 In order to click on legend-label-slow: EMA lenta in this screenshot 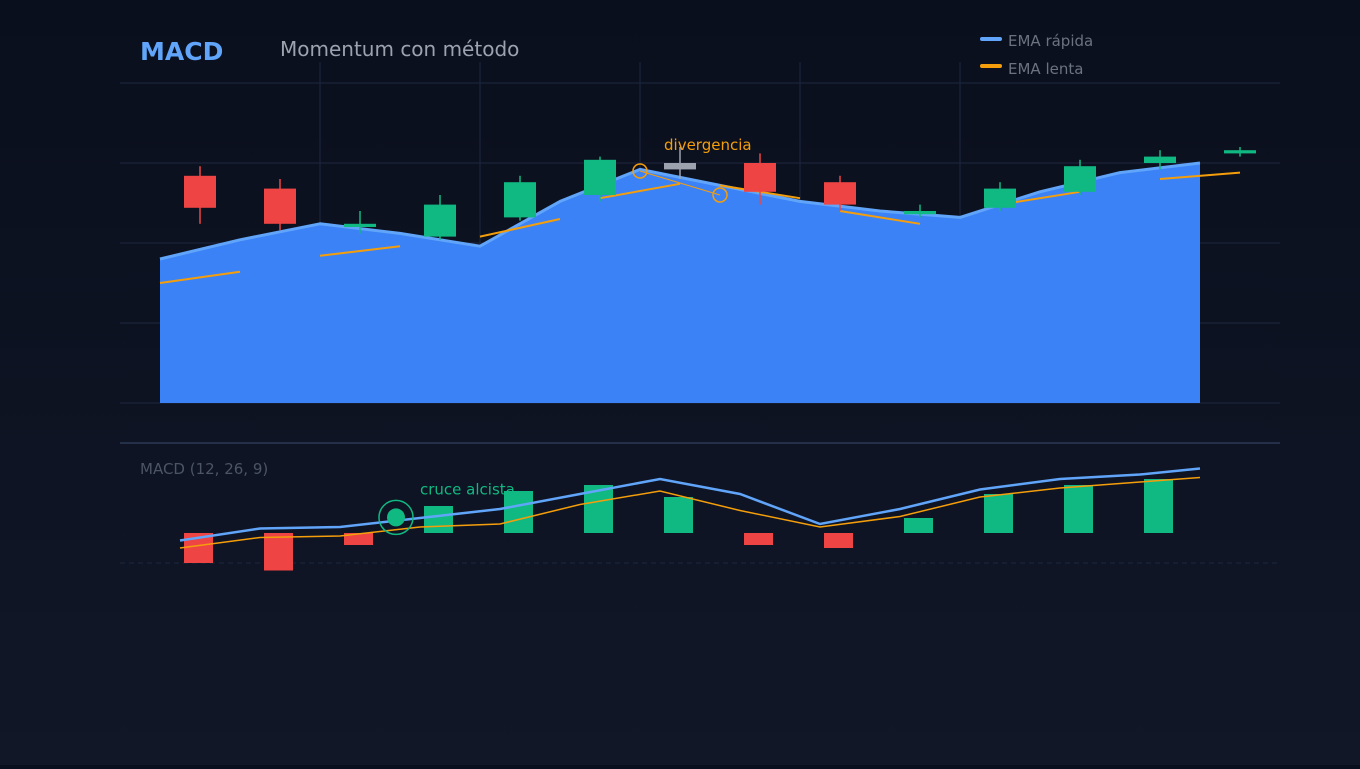, I will do `click(1045, 69)`.